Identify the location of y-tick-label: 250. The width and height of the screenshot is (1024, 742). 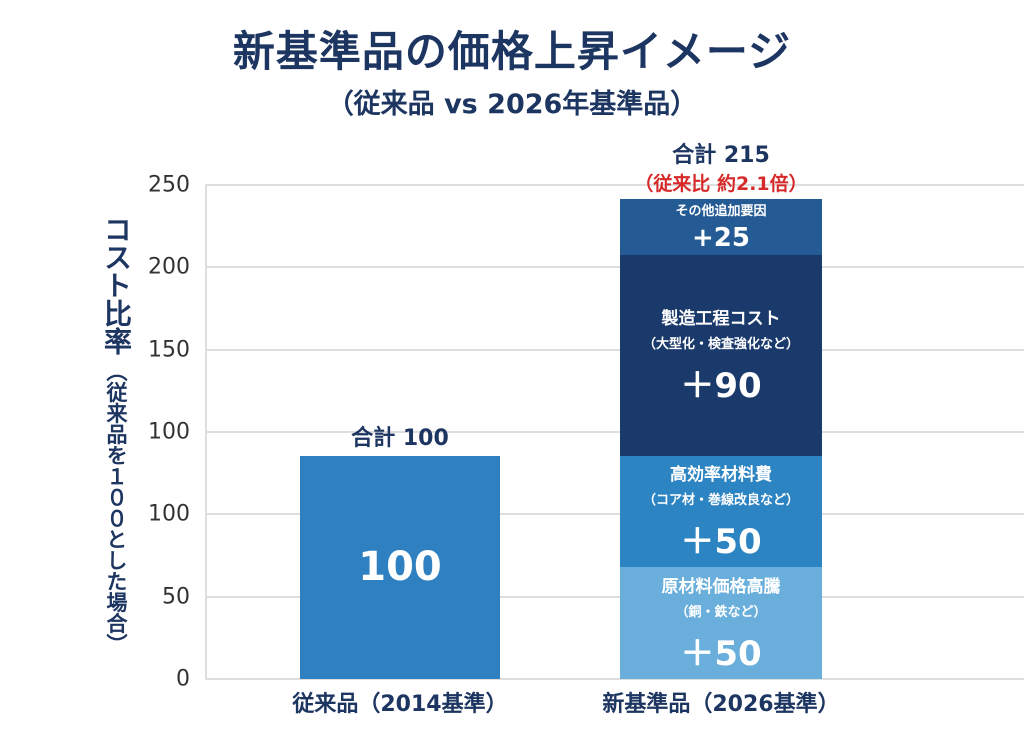
(169, 185).